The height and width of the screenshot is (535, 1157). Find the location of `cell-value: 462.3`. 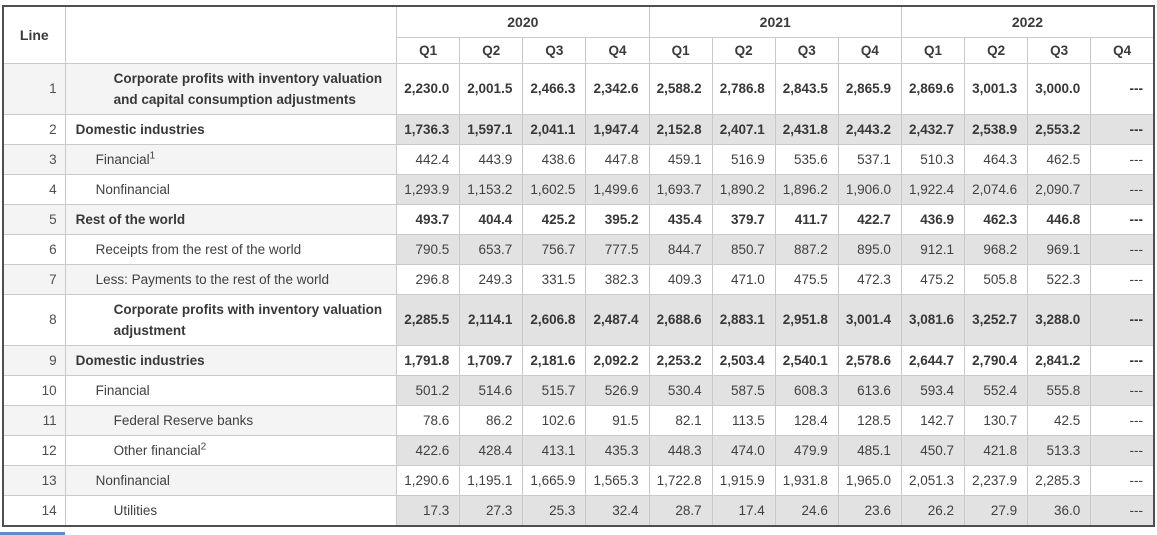

cell-value: 462.3 is located at coordinates (996, 219).